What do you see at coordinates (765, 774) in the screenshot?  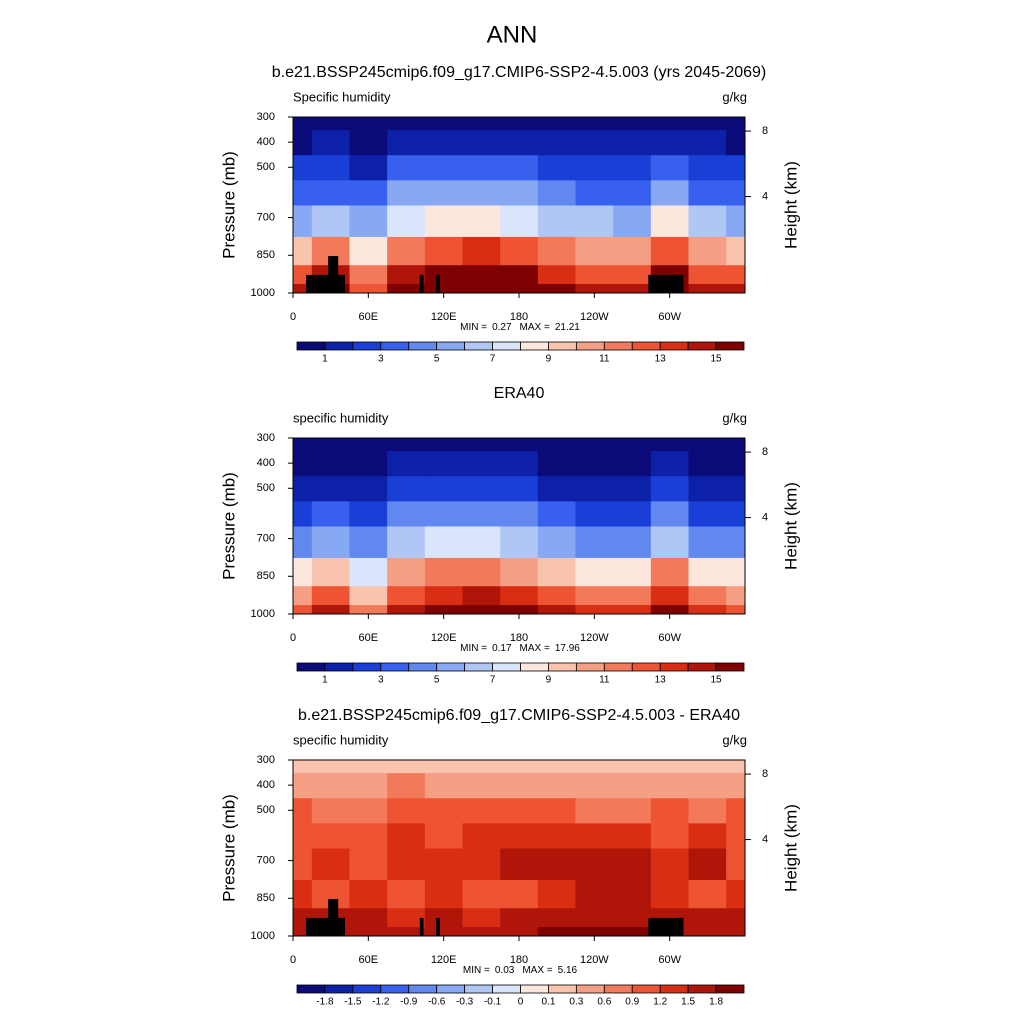 I see `y2-tick-label: 8` at bounding box center [765, 774].